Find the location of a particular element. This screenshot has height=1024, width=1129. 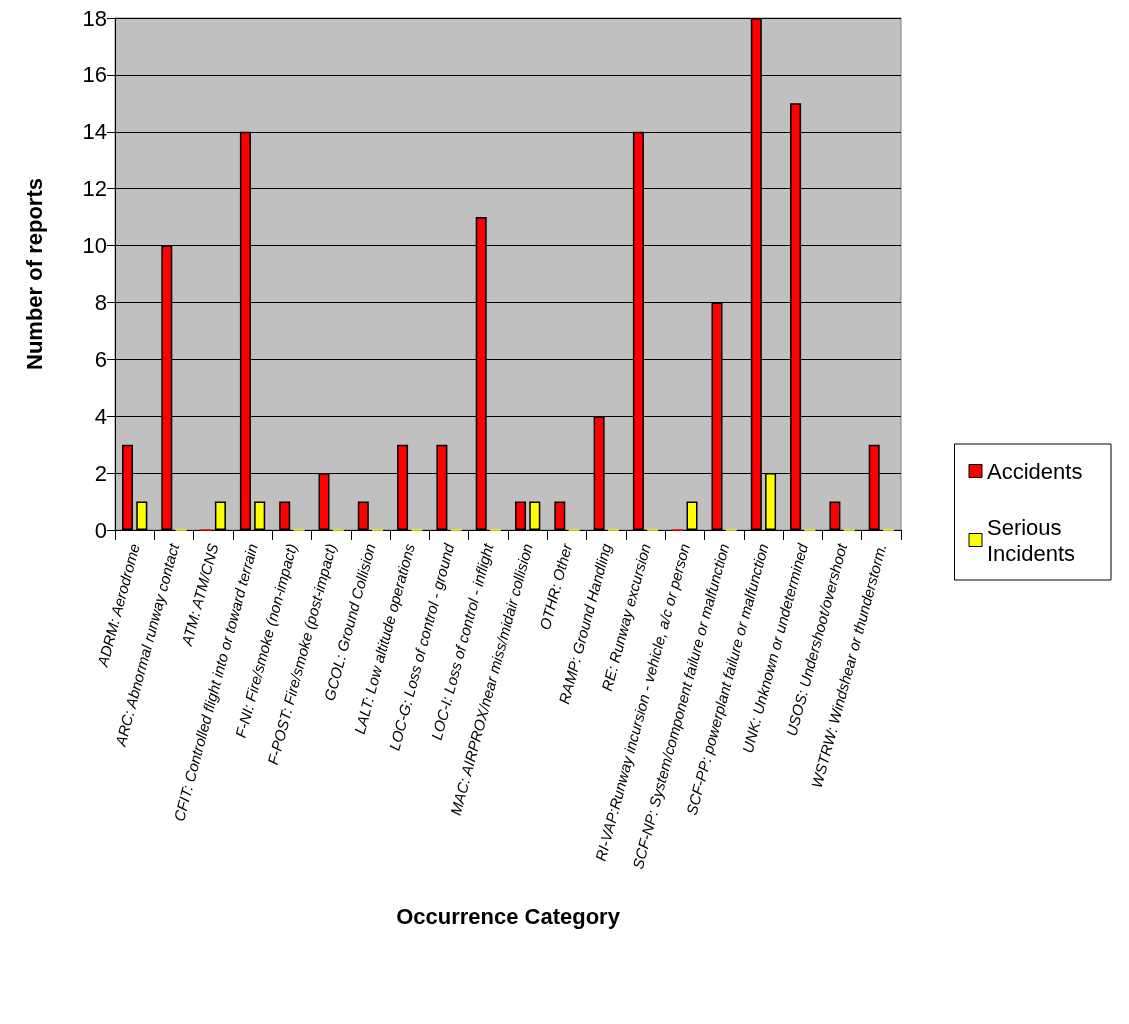

y-tick-label: 10 is located at coordinates (94, 246).